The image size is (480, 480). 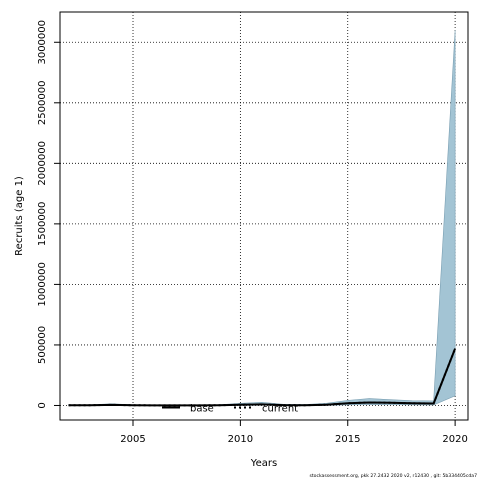 I want to click on legend-base-label: base, so click(x=202, y=409).